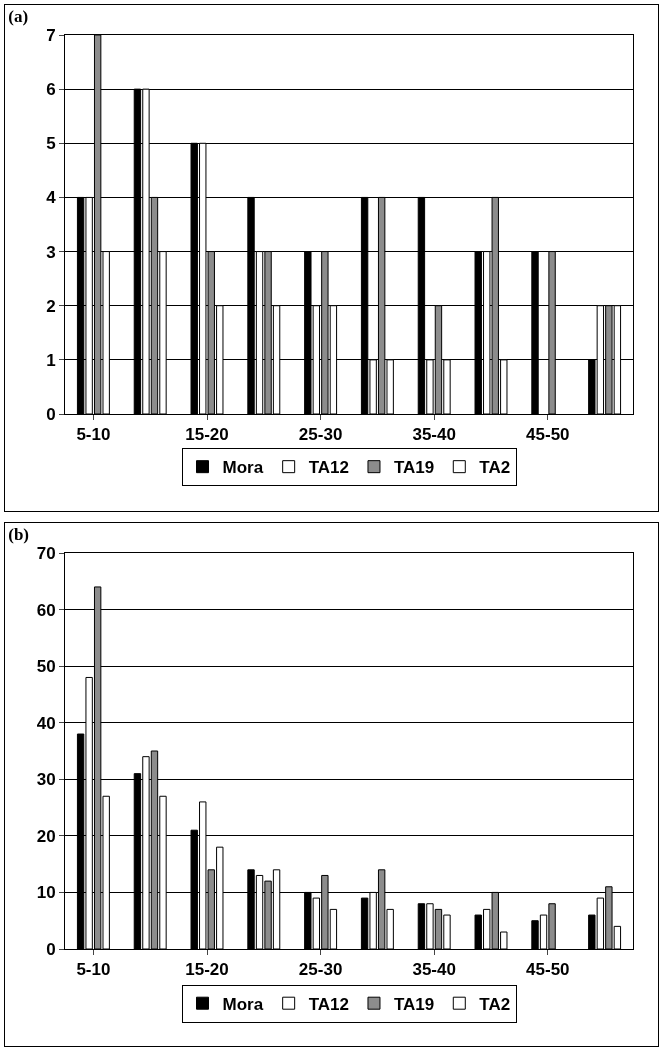  What do you see at coordinates (51, 252) in the screenshot?
I see `y-tick-label: 3` at bounding box center [51, 252].